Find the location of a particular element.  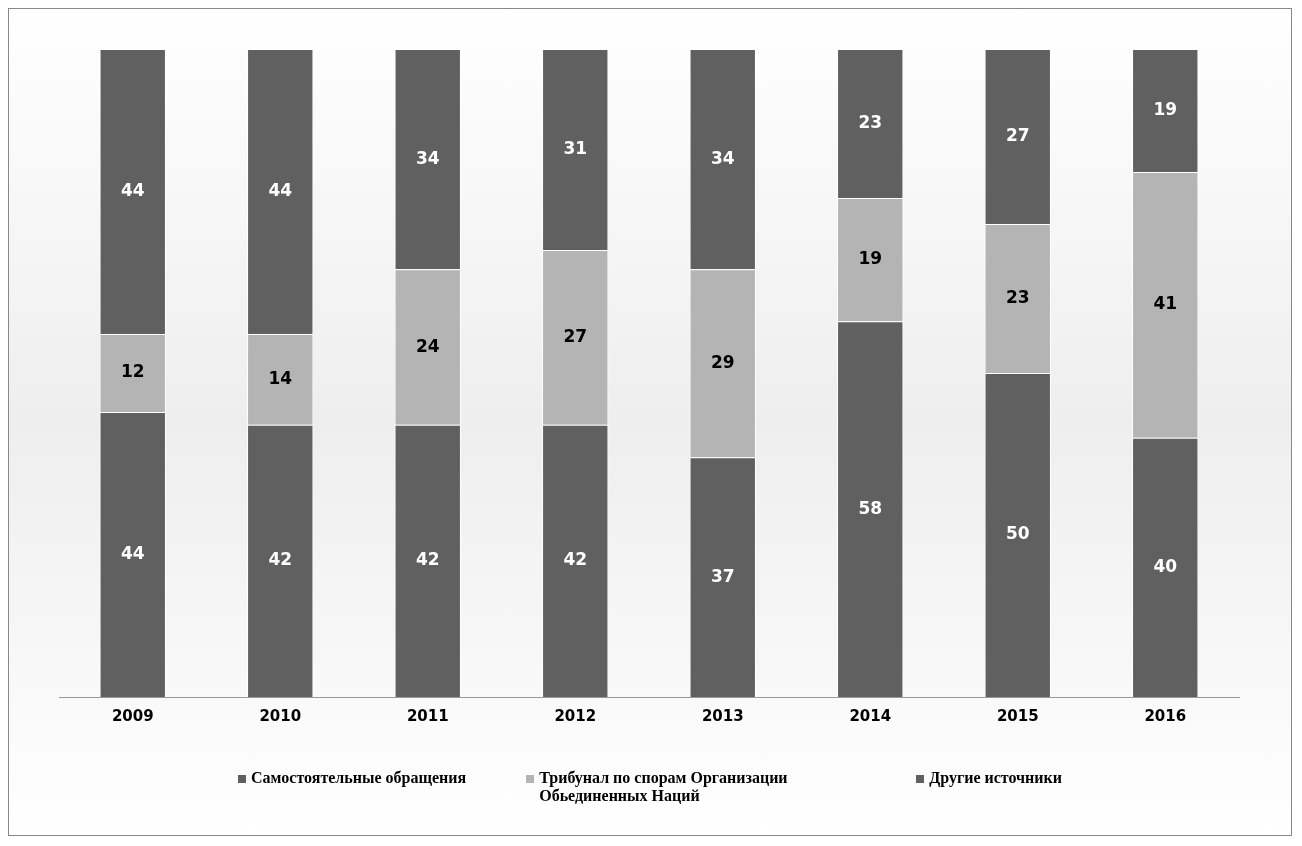

data-label: 29 is located at coordinates (722, 361).